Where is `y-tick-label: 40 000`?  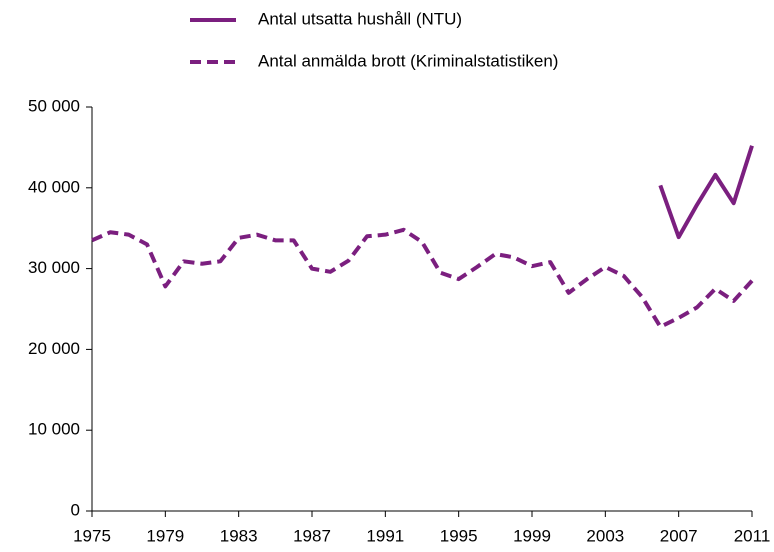
y-tick-label: 40 000 is located at coordinates (54, 186).